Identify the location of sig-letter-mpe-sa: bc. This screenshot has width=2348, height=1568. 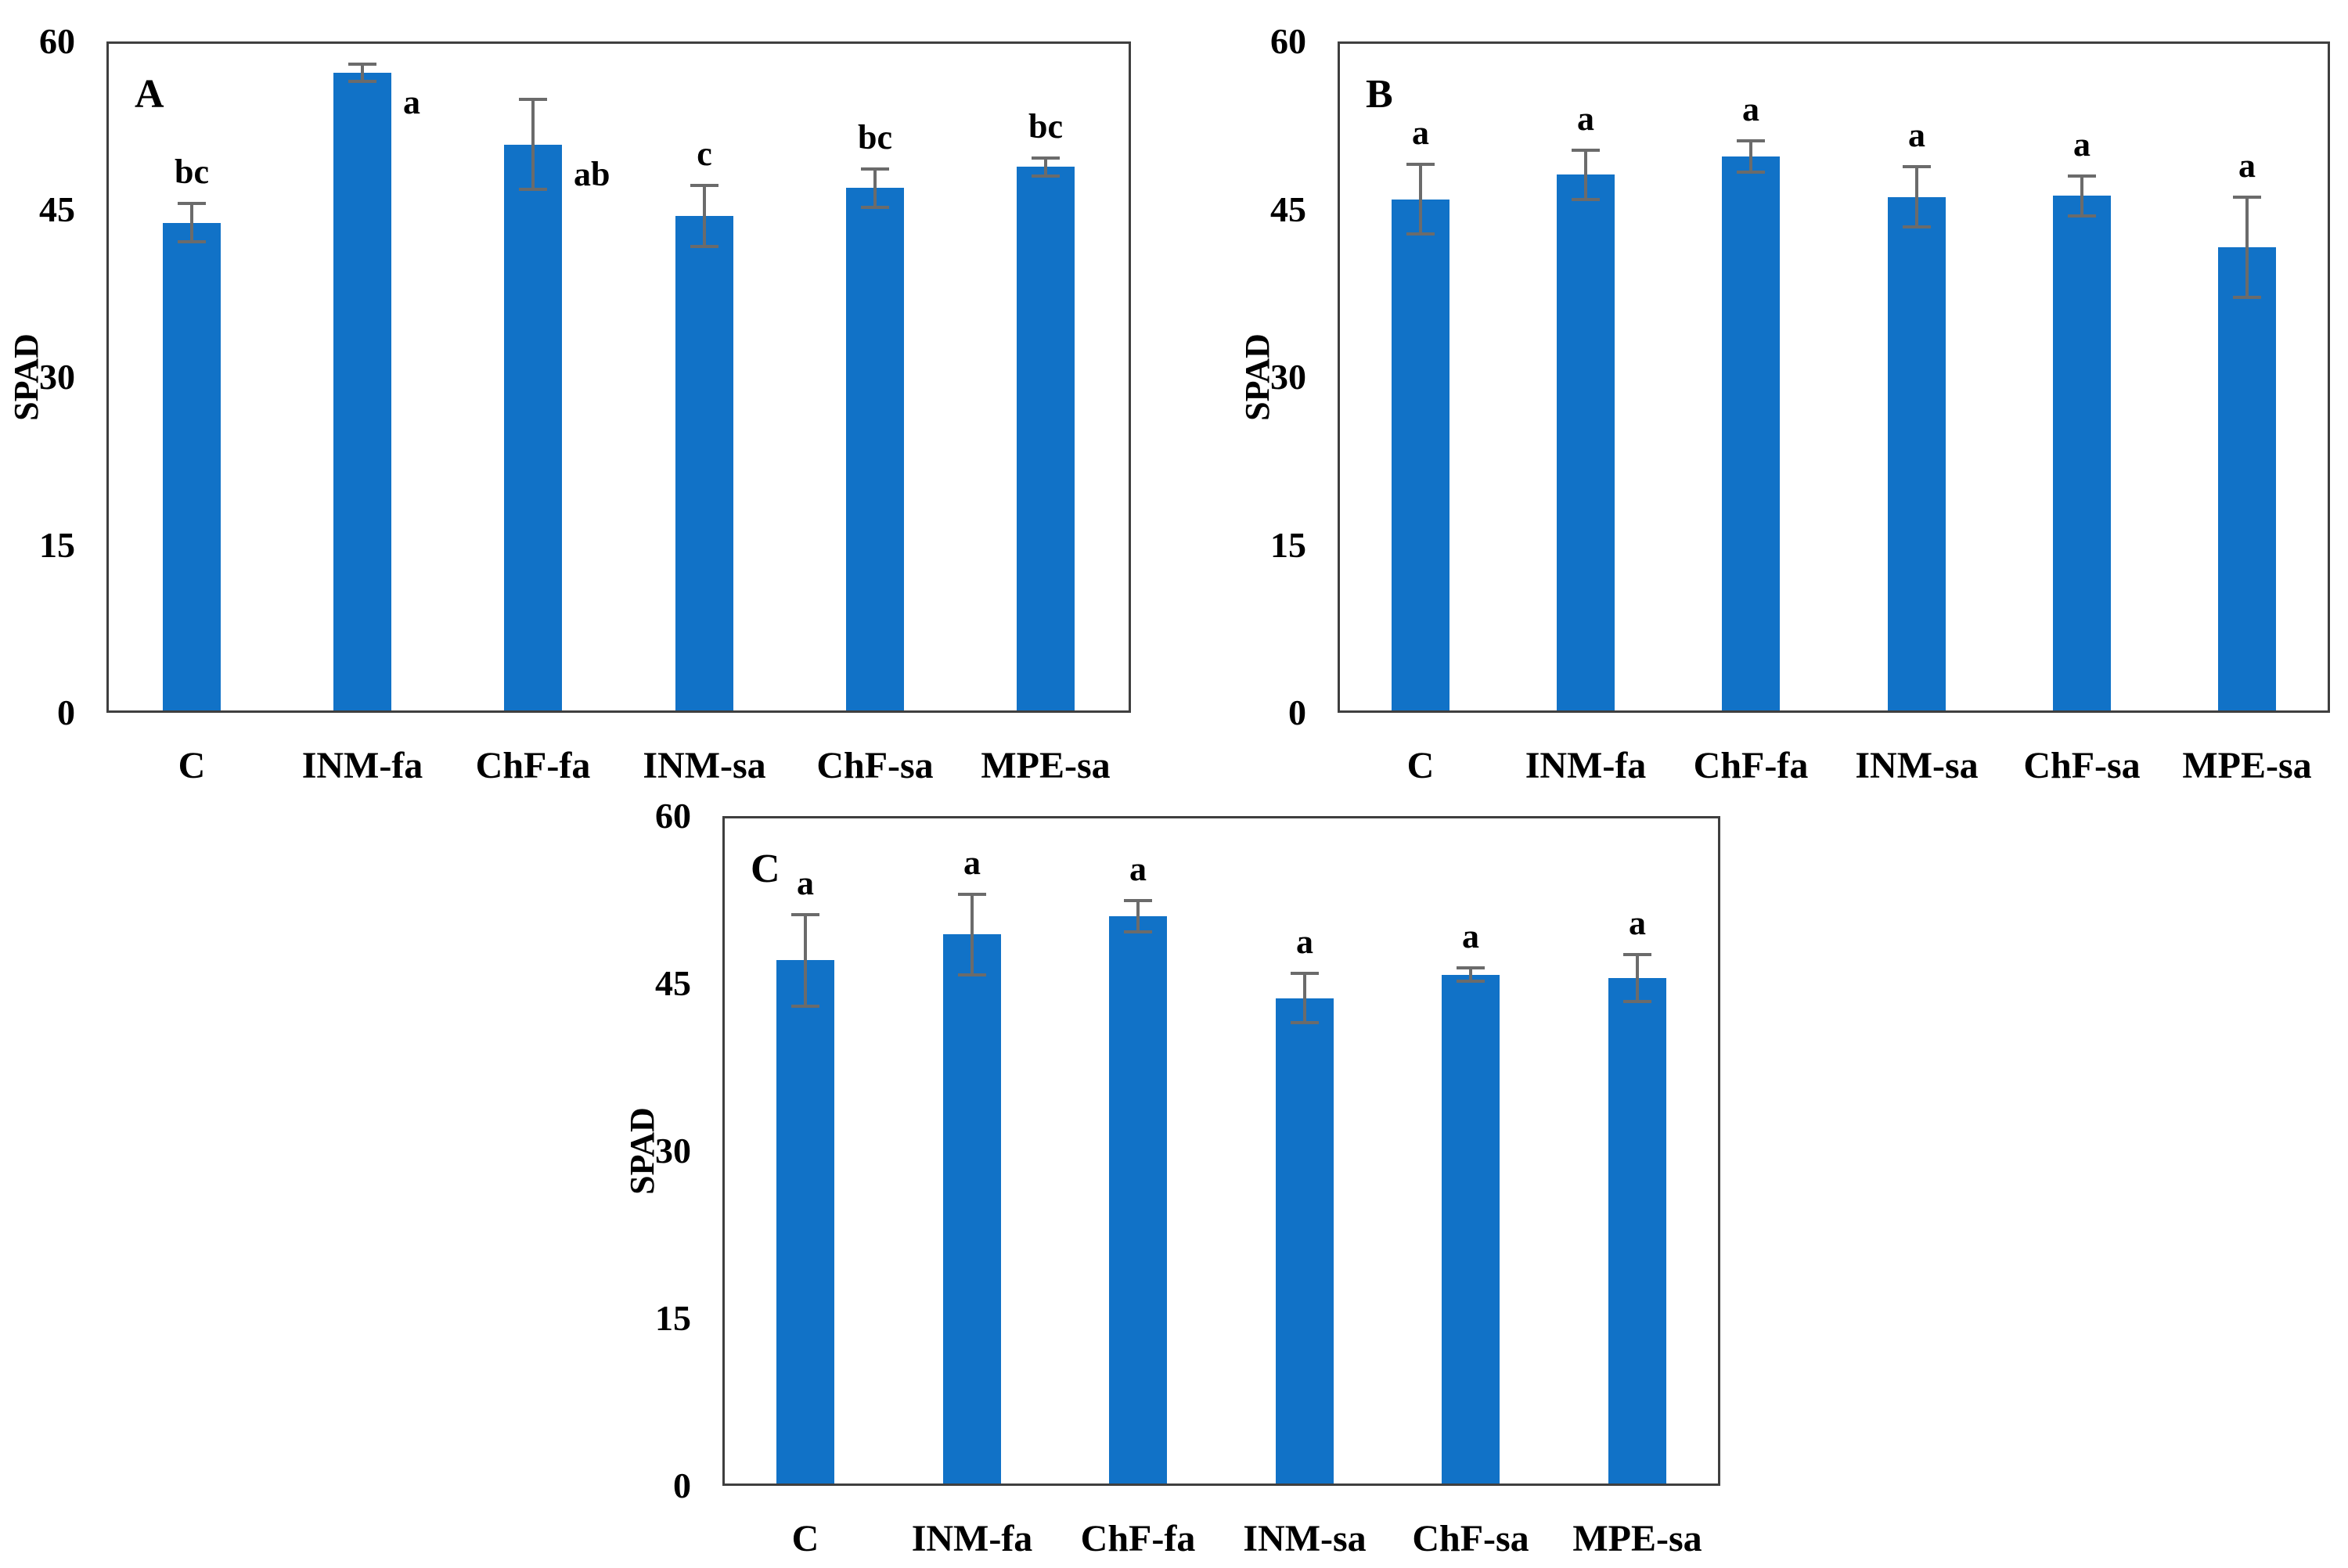
(1045, 126).